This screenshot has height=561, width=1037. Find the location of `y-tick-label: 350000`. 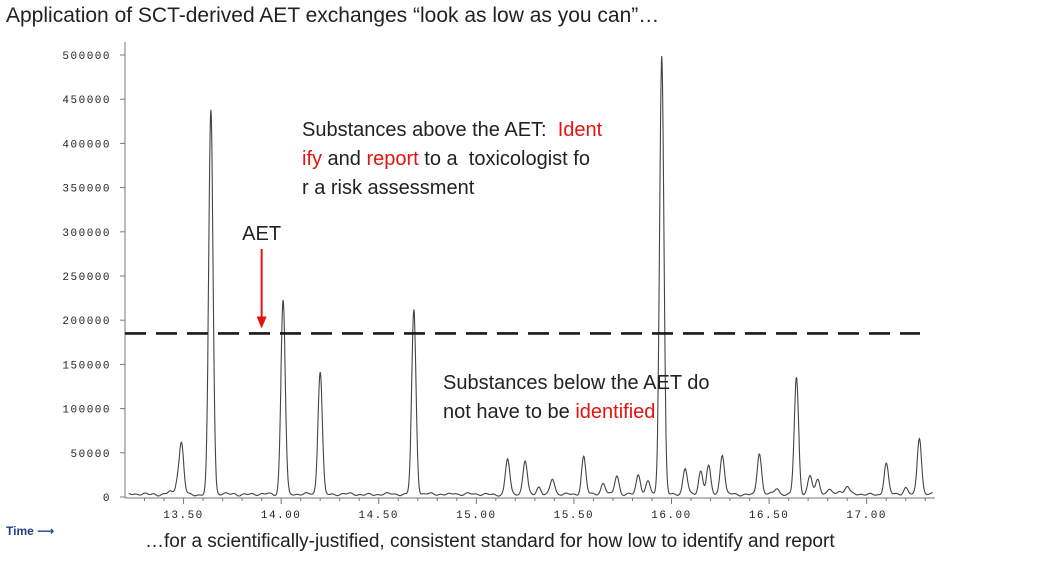

y-tick-label: 350000 is located at coordinates (86, 190).